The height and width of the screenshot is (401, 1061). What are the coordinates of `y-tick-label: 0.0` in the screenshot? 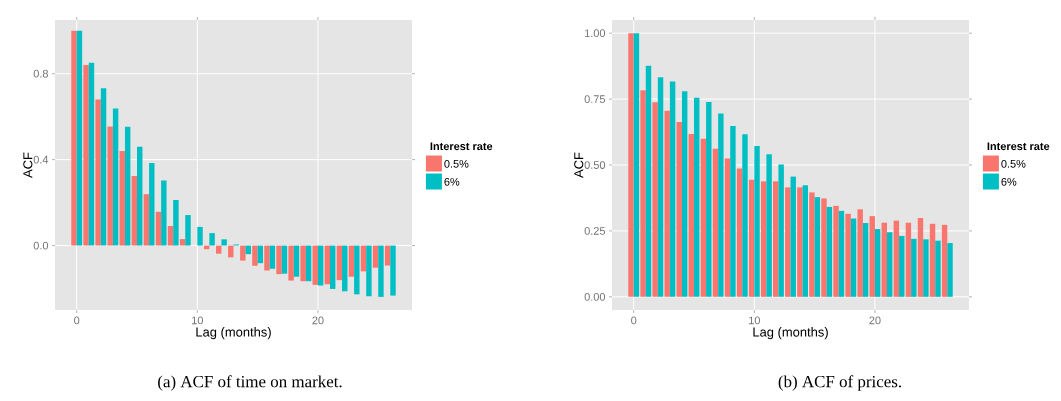 It's located at (41, 245).